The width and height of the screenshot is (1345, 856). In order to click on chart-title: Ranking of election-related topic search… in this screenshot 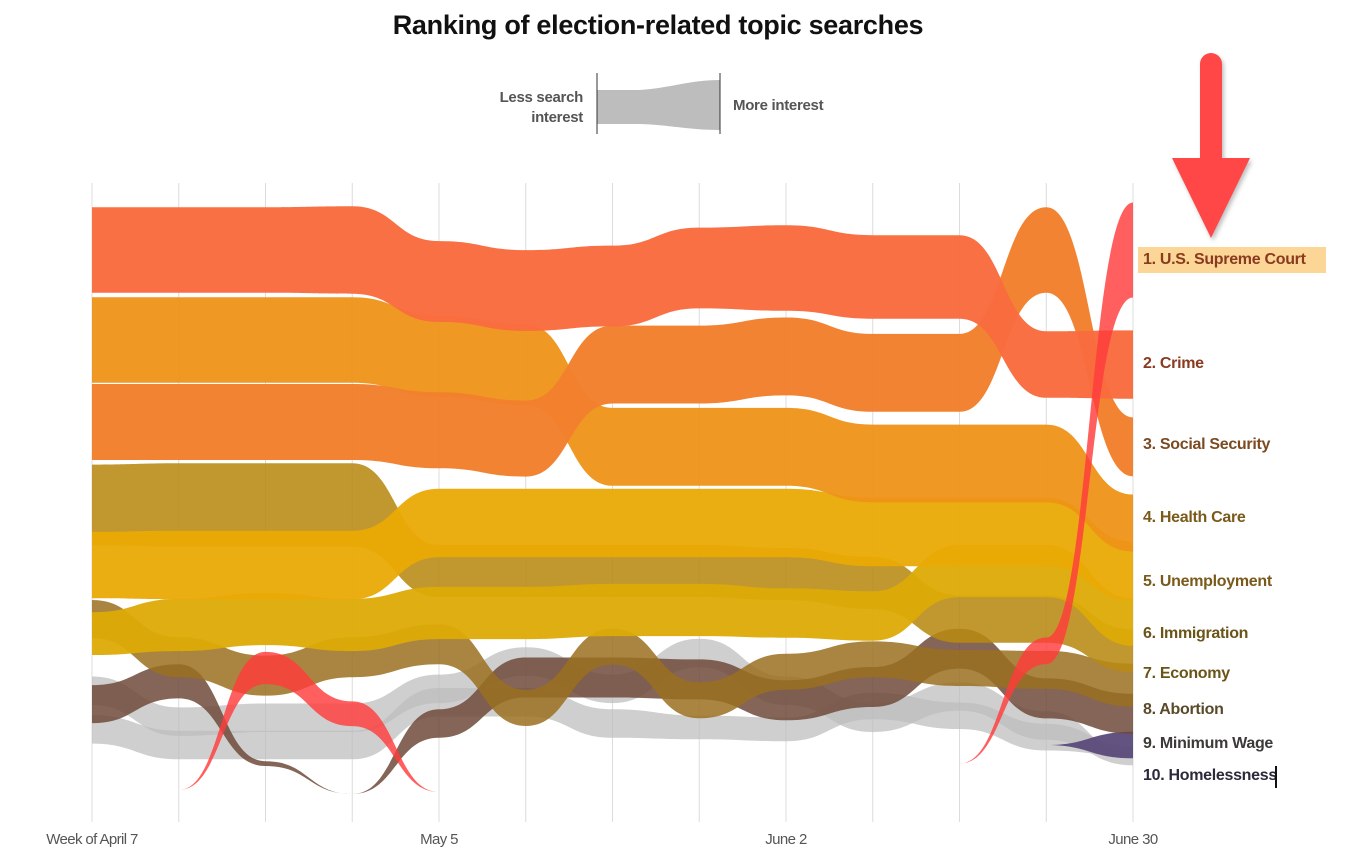, I will do `click(658, 25)`.